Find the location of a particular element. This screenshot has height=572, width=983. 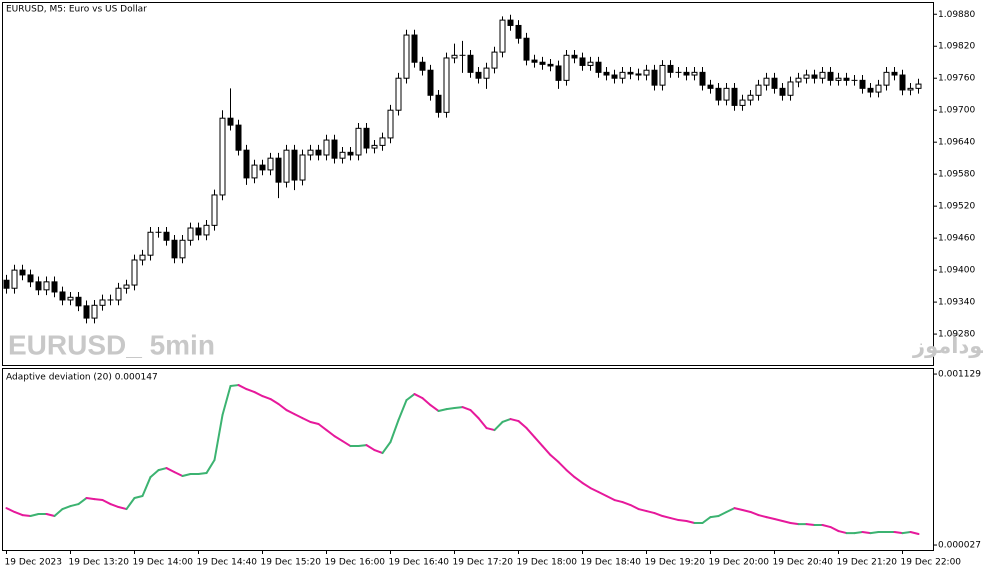

y-tick-label: 1.09340 is located at coordinates (956, 303).